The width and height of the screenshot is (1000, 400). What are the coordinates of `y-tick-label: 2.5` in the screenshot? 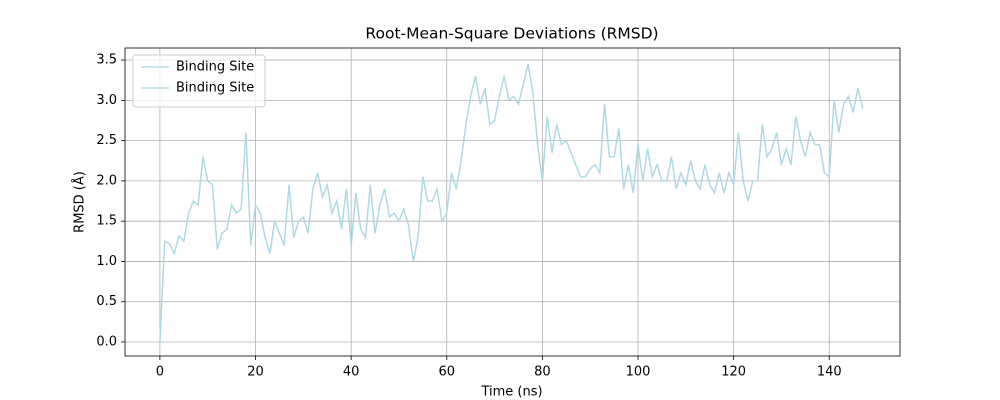 It's located at (106, 140).